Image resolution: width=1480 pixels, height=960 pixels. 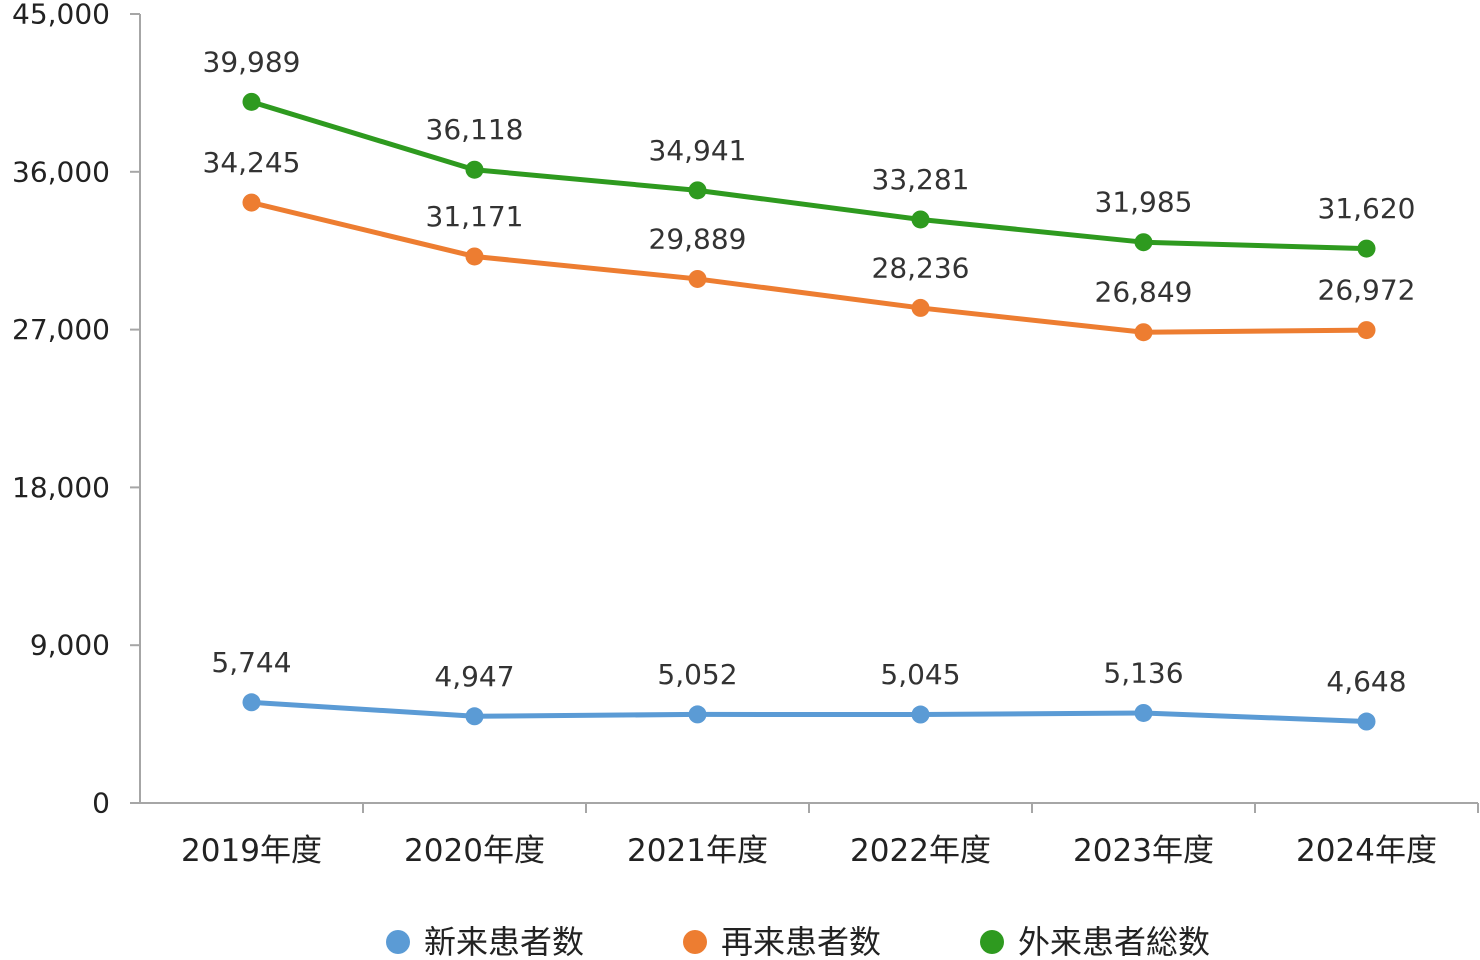 I want to click on data-label: 39,989, so click(x=252, y=61).